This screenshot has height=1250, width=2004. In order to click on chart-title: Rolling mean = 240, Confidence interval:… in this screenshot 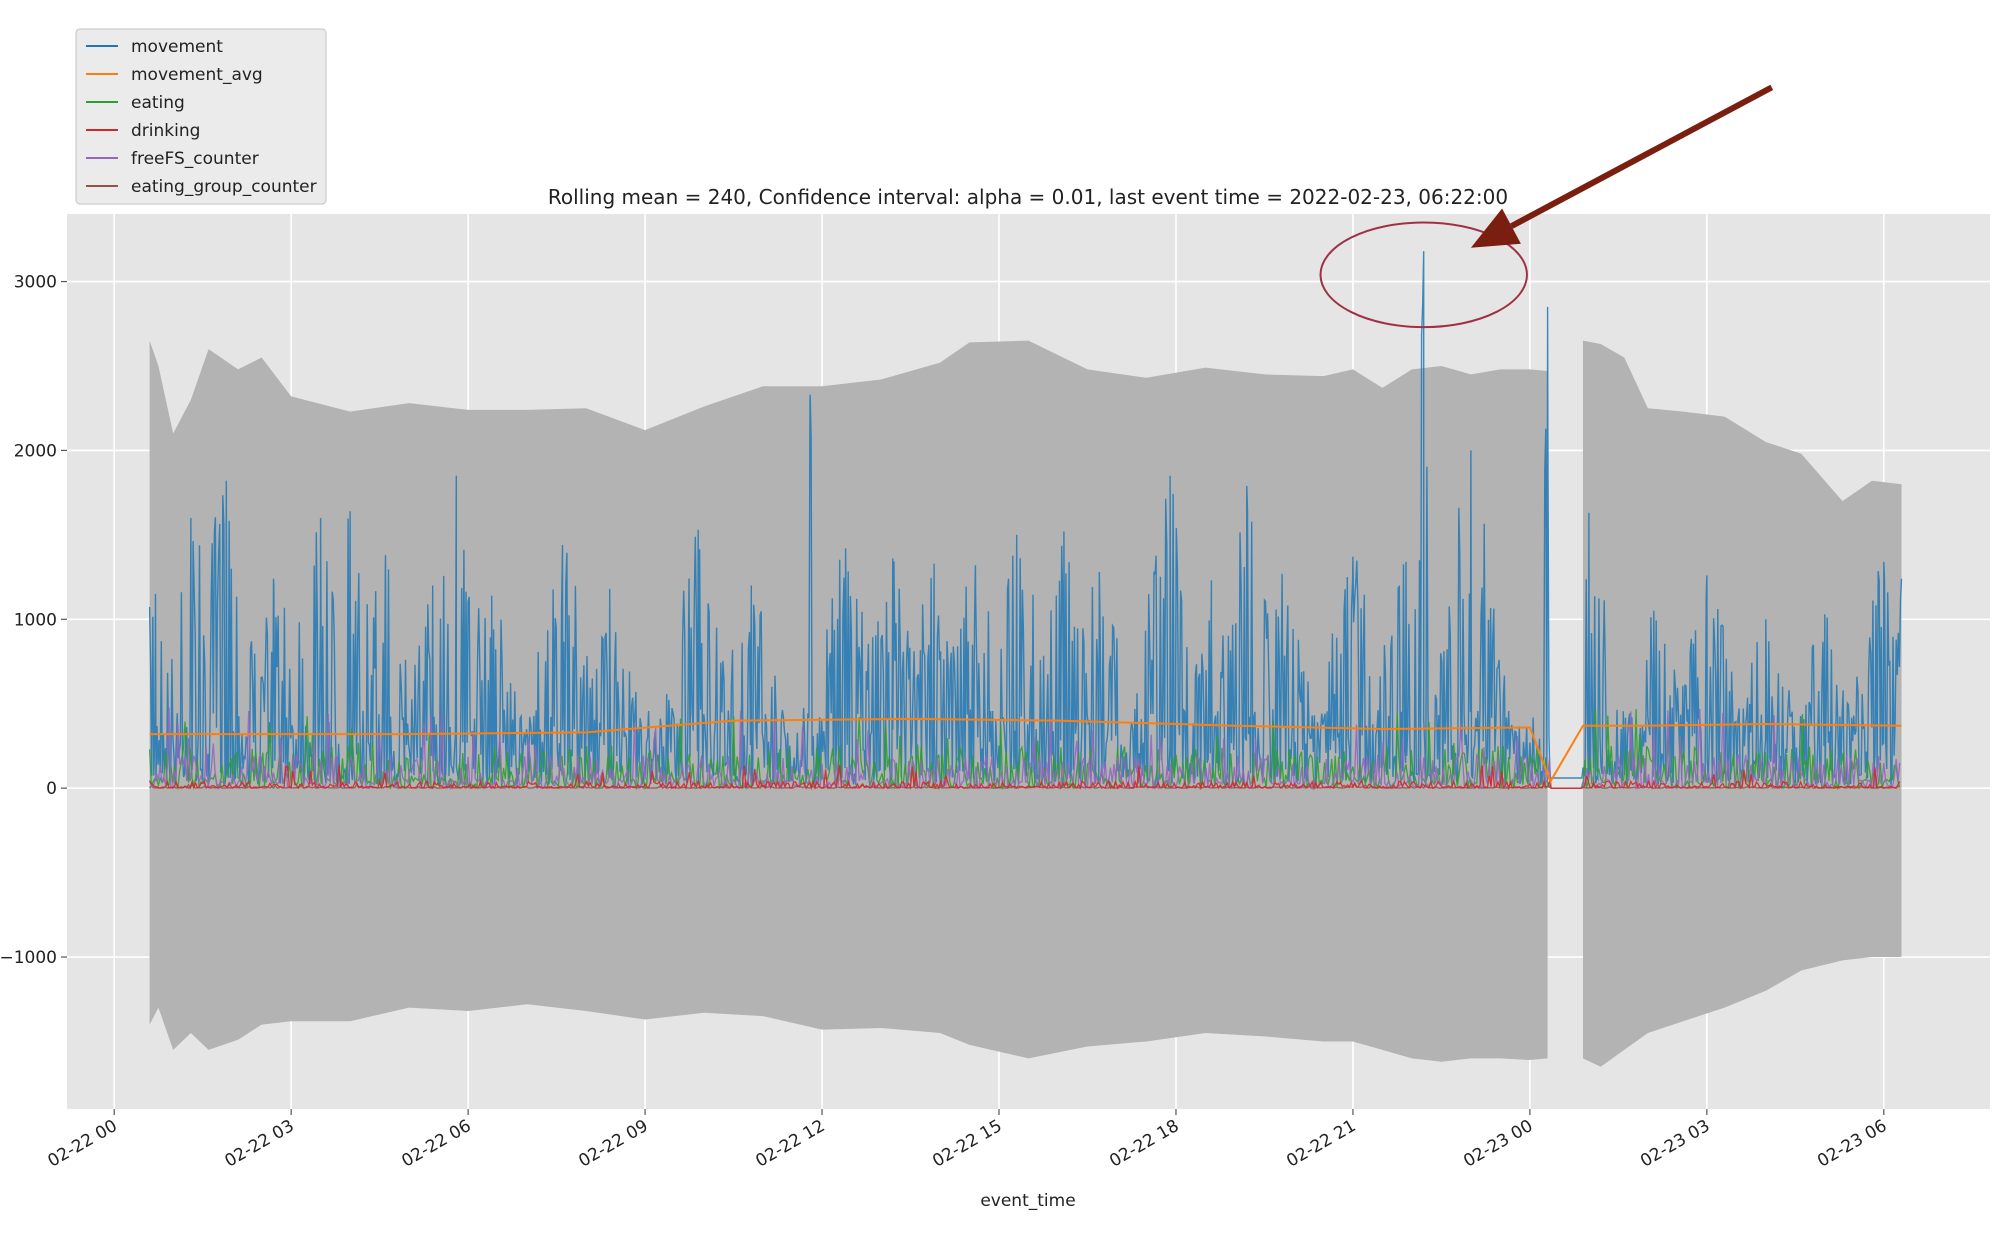, I will do `click(1028, 197)`.